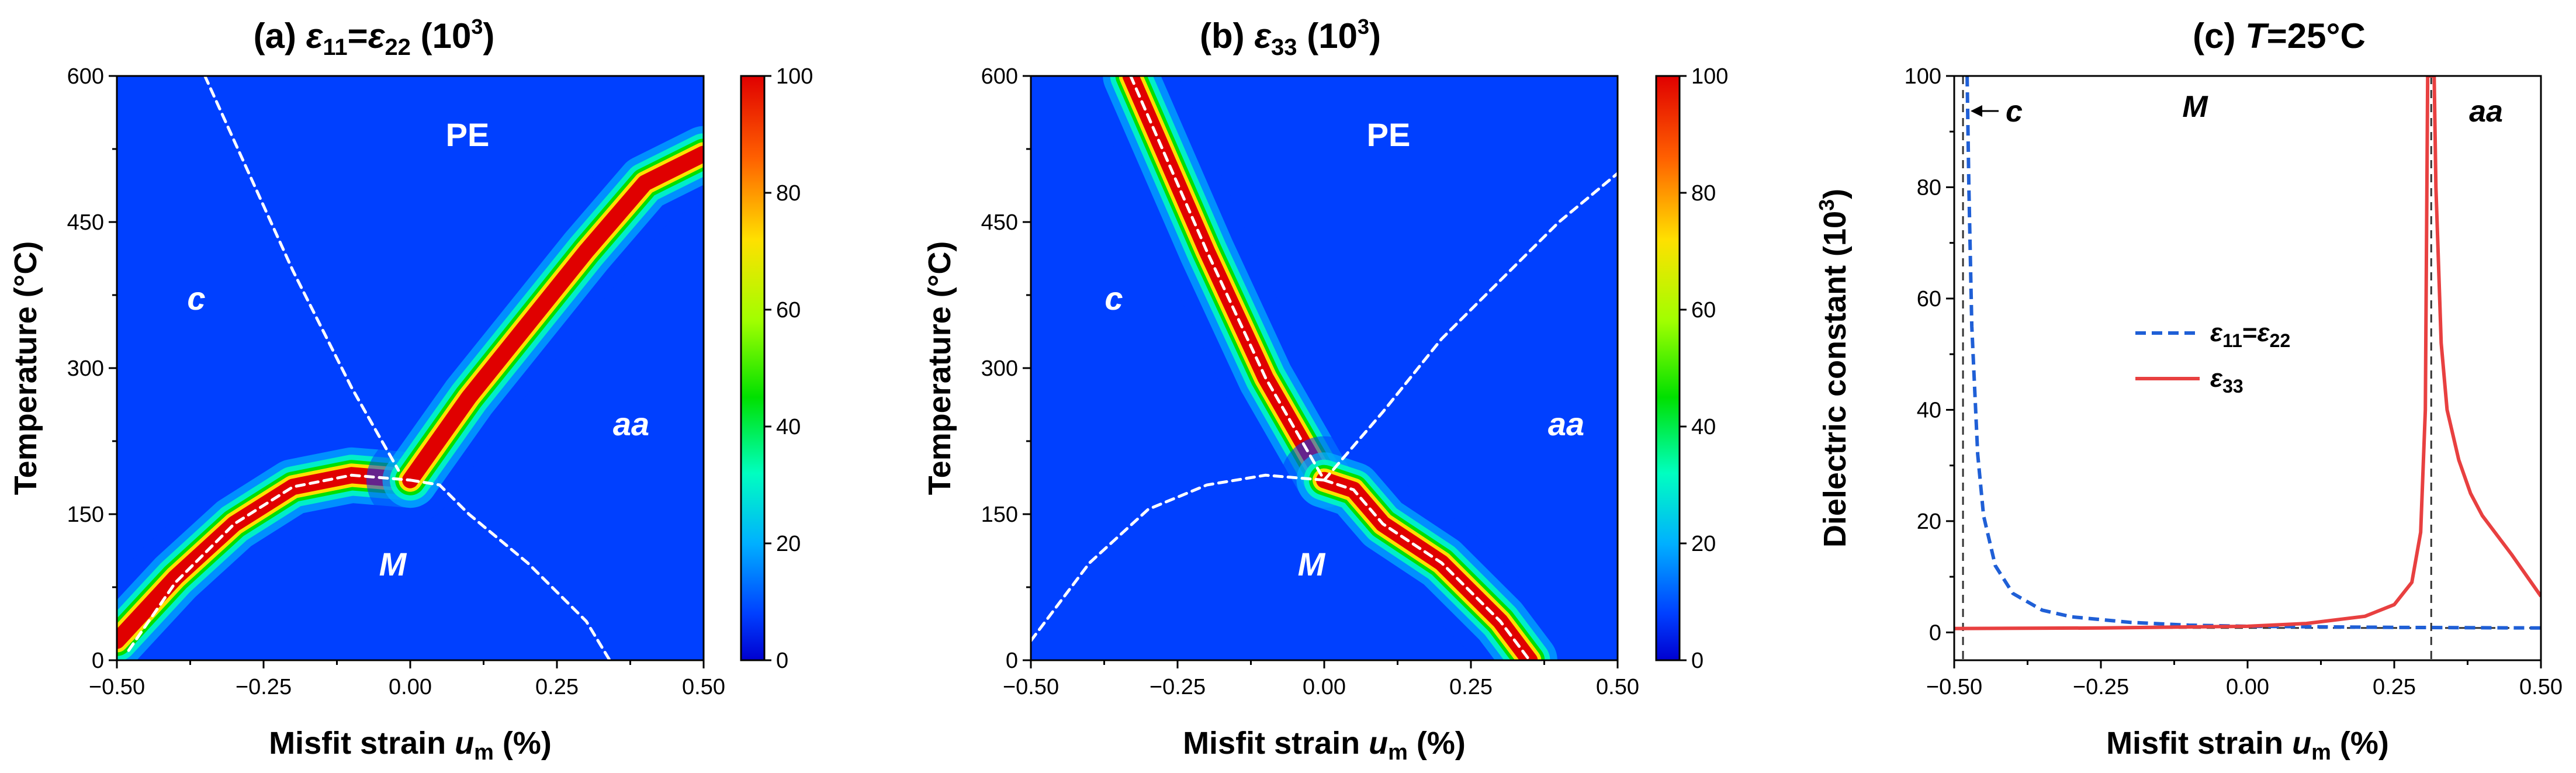 The height and width of the screenshot is (773, 2576). I want to click on panel-a-title: (a) ε11=ε22 (103), so click(375, 37).